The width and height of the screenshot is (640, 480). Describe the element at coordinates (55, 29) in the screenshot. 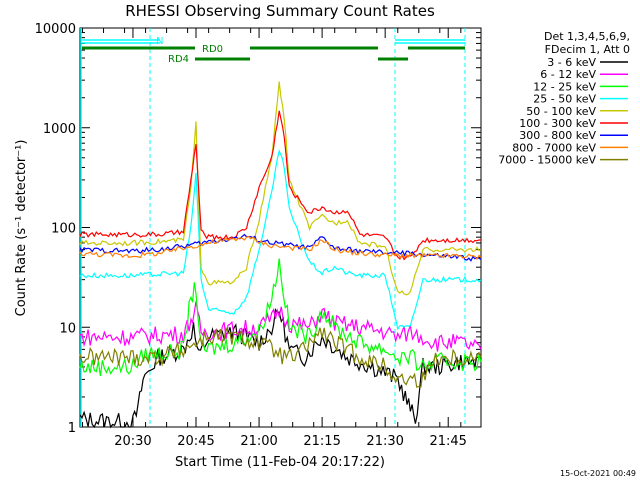

I see `y-tick-label: 10000` at that location.